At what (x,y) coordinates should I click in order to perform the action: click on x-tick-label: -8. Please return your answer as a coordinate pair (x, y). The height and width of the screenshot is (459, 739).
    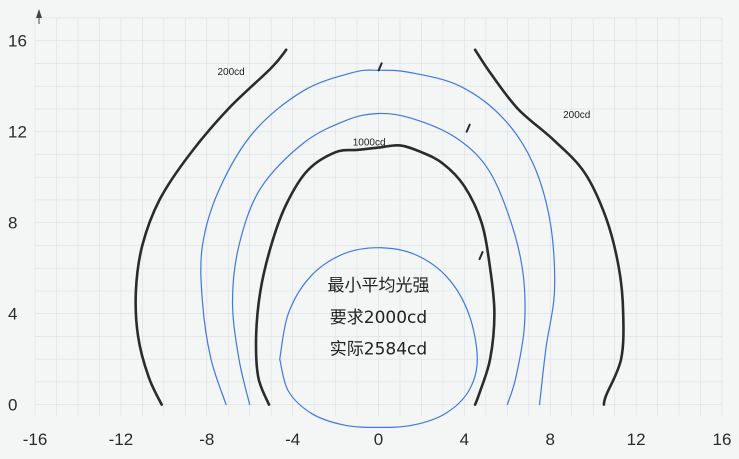
    Looking at the image, I should click on (206, 439).